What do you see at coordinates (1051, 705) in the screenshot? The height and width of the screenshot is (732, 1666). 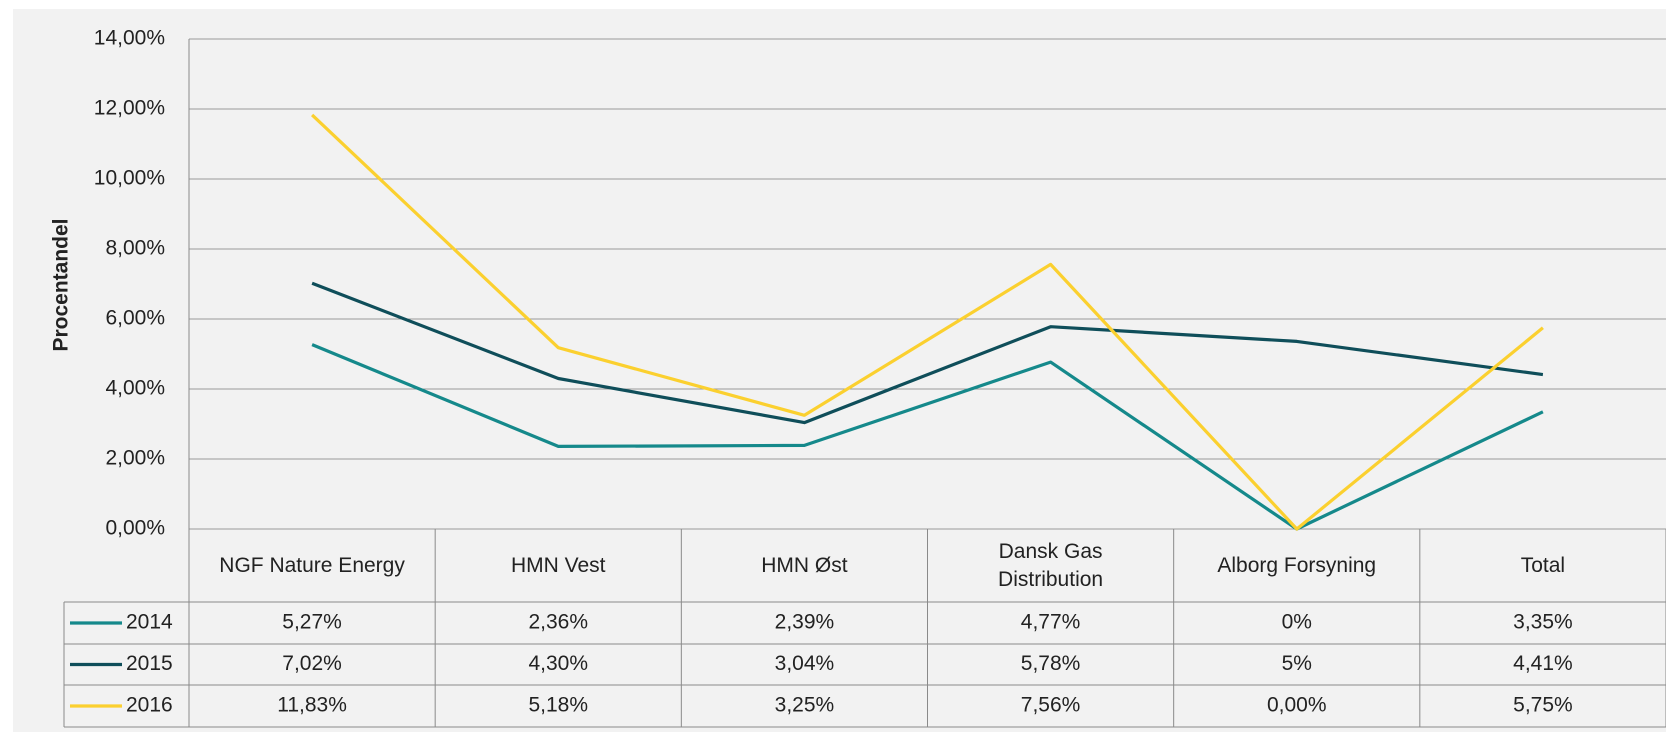 I see `value-label: 7,56%` at bounding box center [1051, 705].